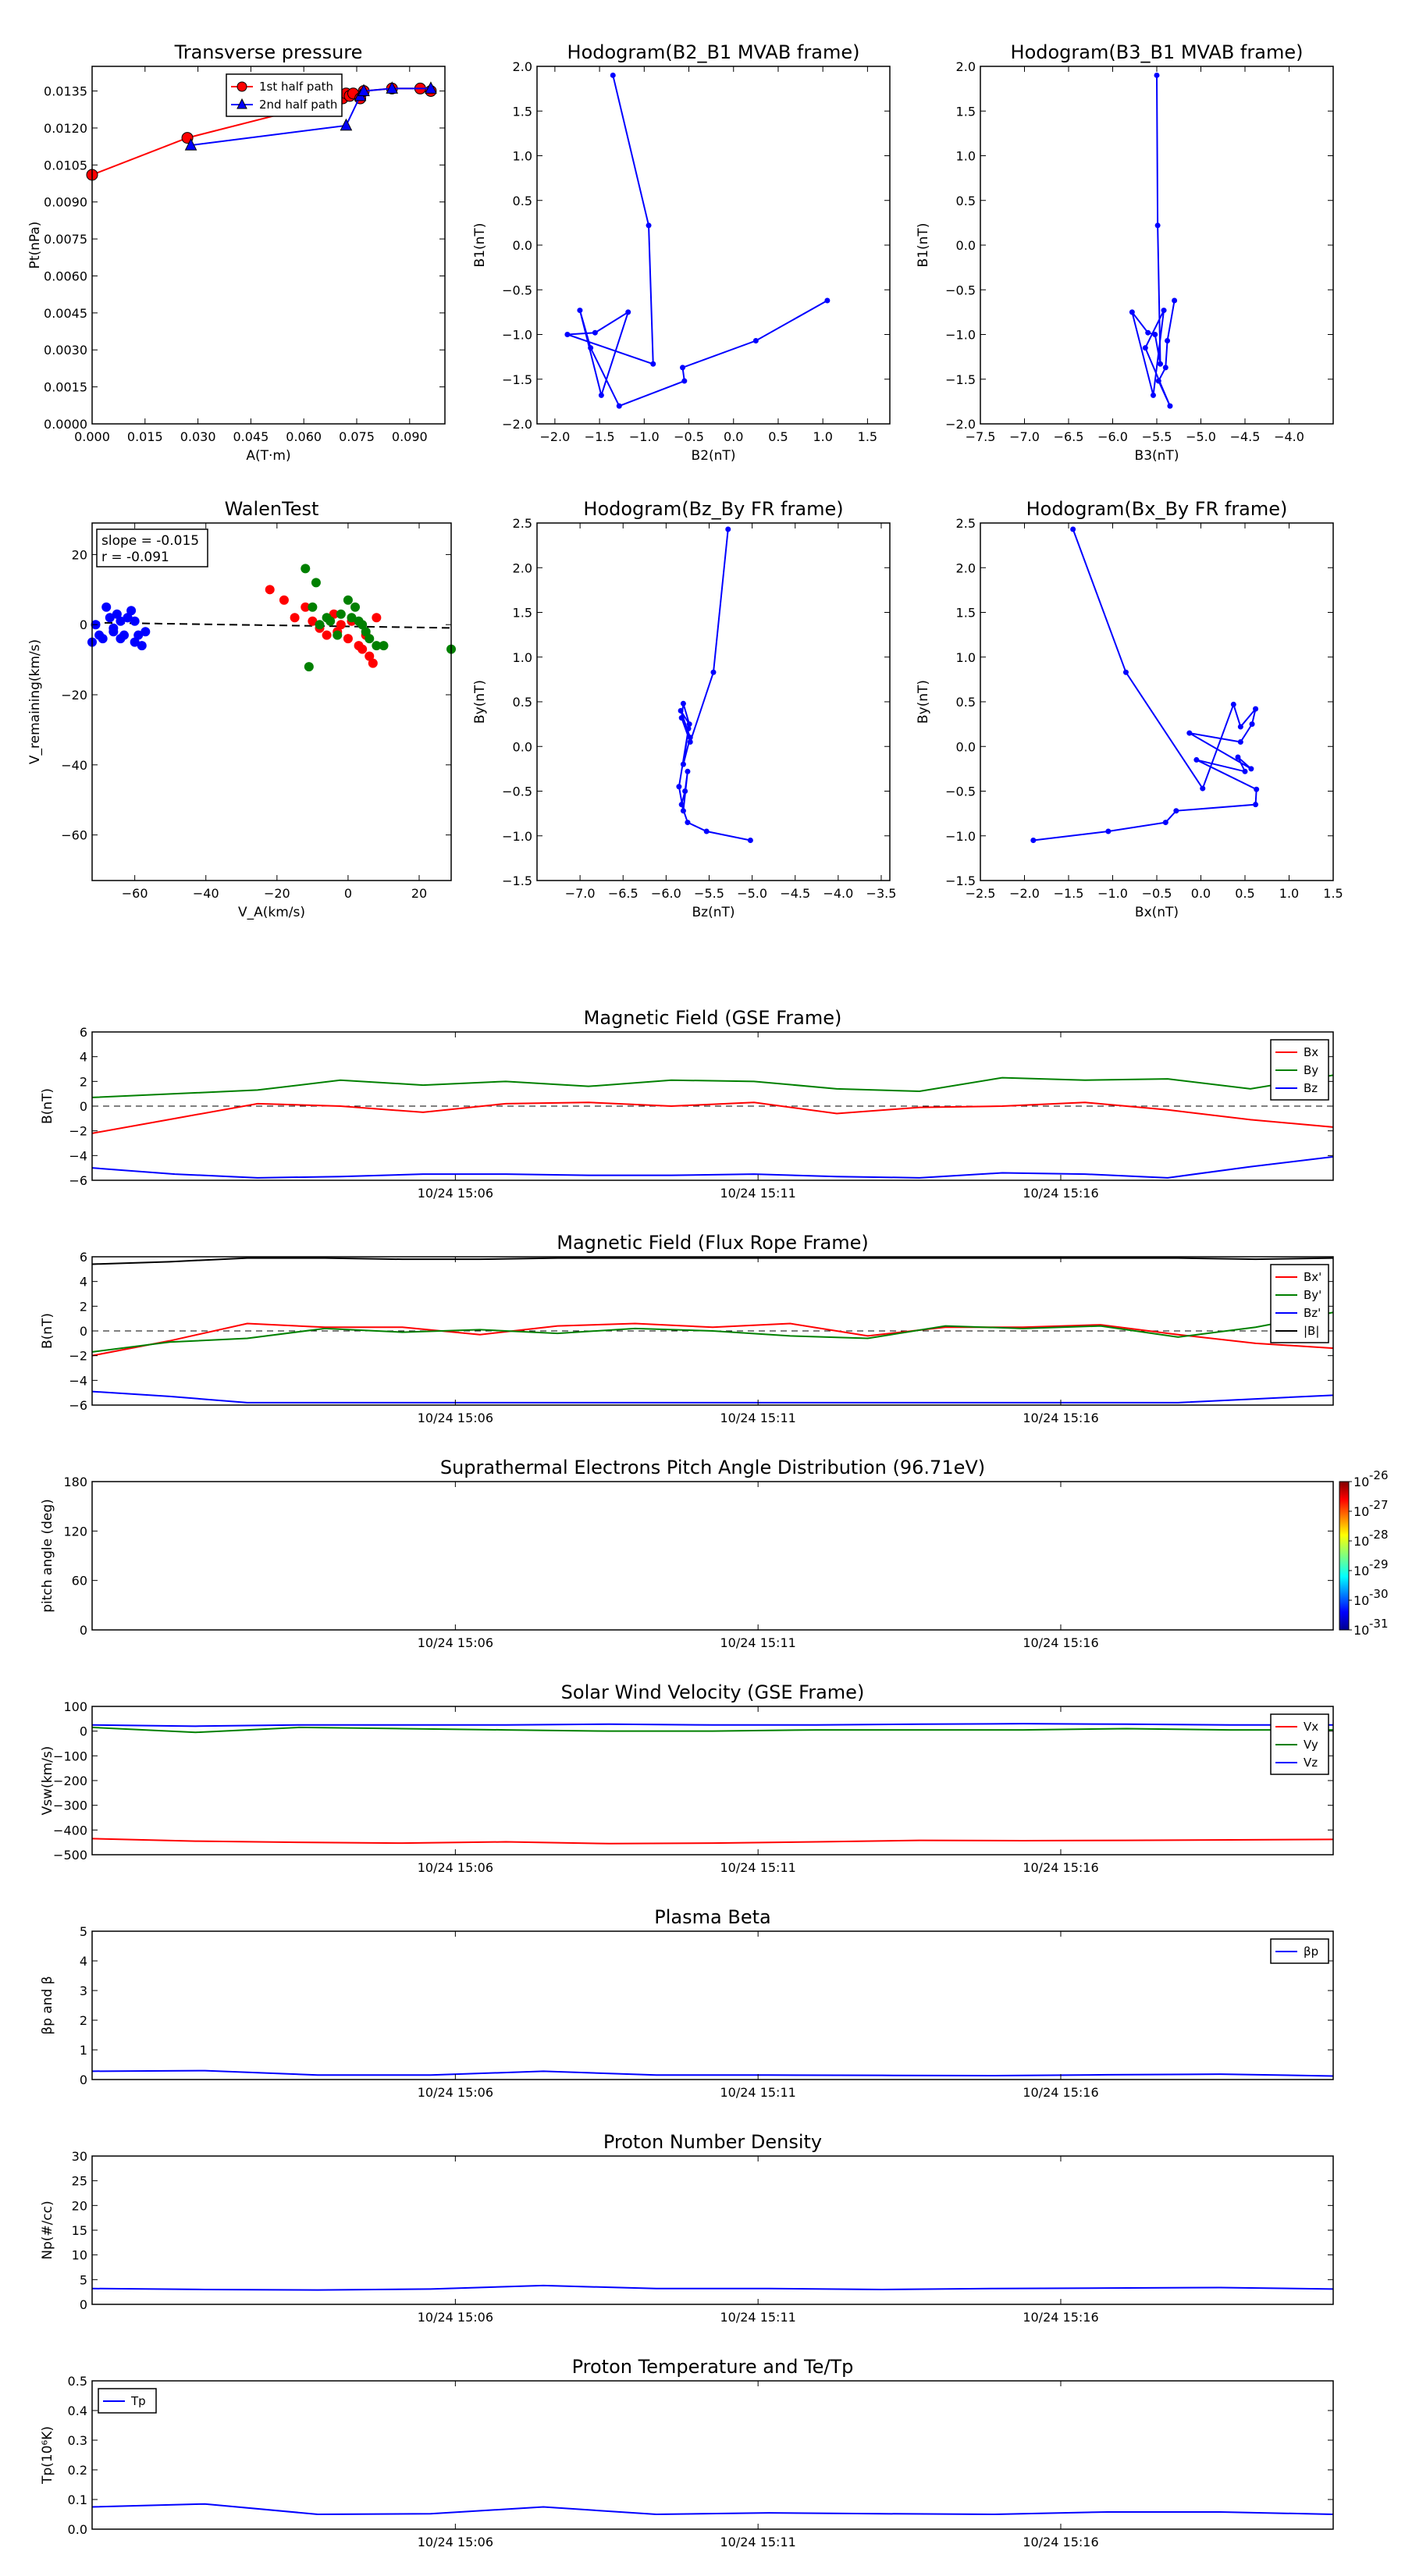 Image resolution: width=1405 pixels, height=2576 pixels. What do you see at coordinates (271, 912) in the screenshot?
I see `x-axis-label: V_A(km/s)` at bounding box center [271, 912].